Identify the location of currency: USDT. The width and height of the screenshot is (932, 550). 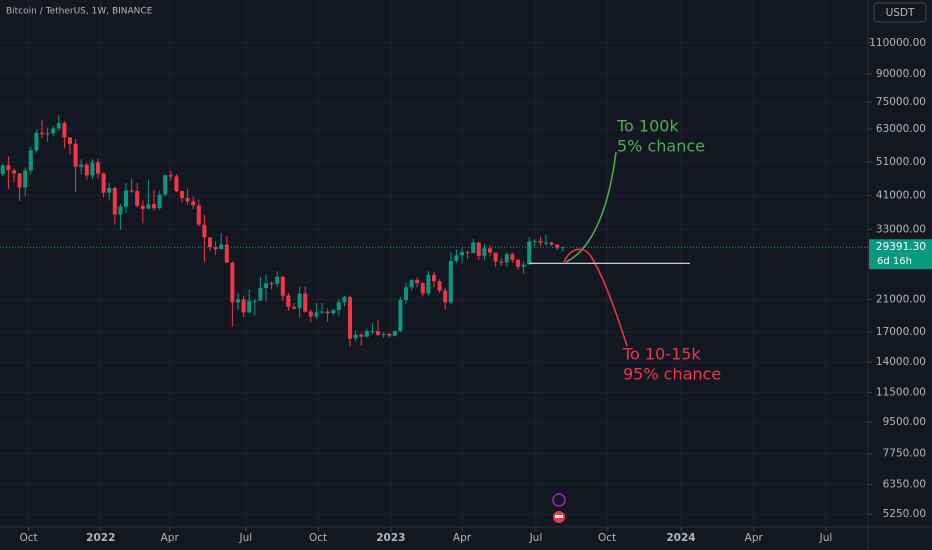
(900, 13).